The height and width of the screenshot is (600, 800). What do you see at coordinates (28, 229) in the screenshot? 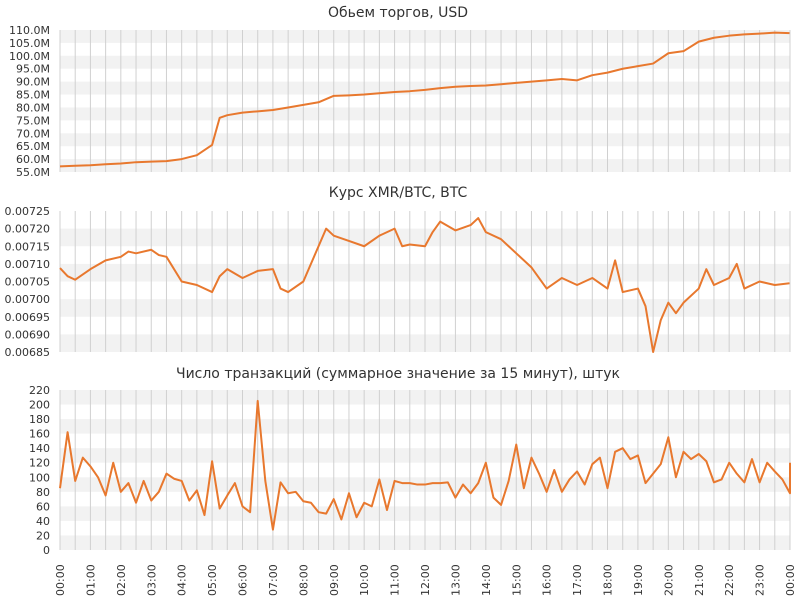
I see `y-tick-label: 0.00720` at bounding box center [28, 229].